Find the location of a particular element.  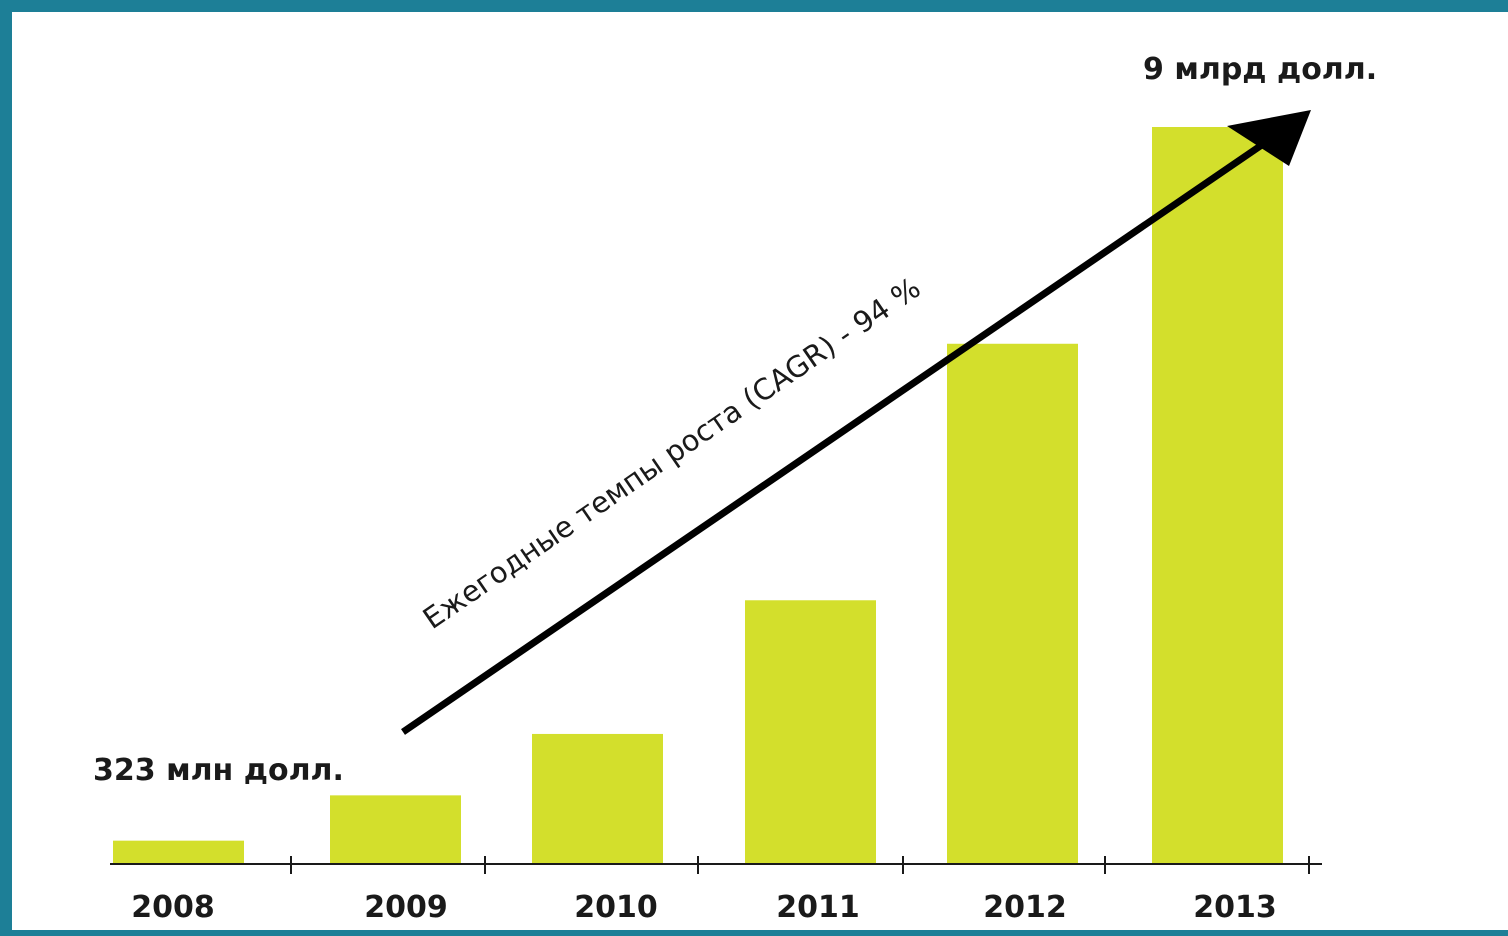

growth-arrow-head is located at coordinates (1269, 138).